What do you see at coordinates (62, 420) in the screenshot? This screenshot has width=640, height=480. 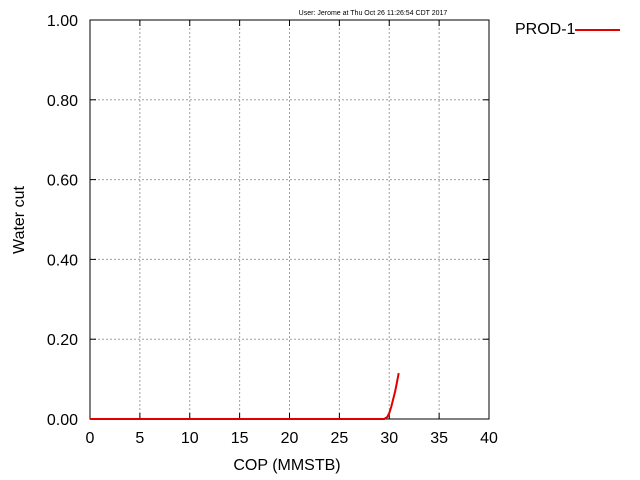 I see `y-tick-label: 0.00` at bounding box center [62, 420].